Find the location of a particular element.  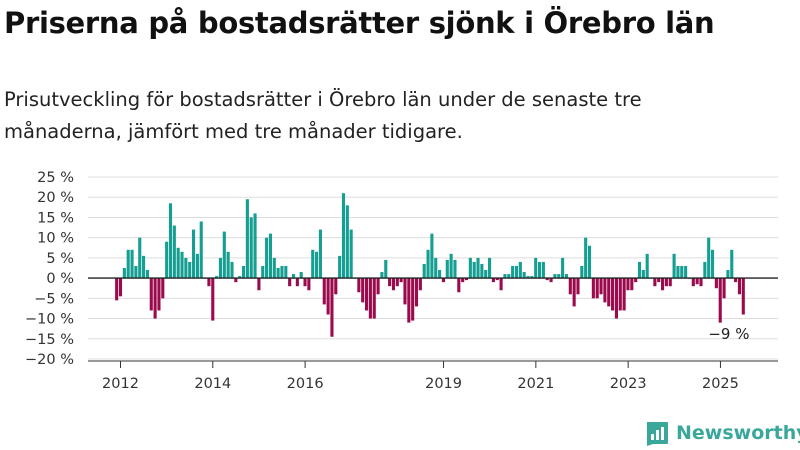

last-value-annotation: −9 % is located at coordinates (728, 334).